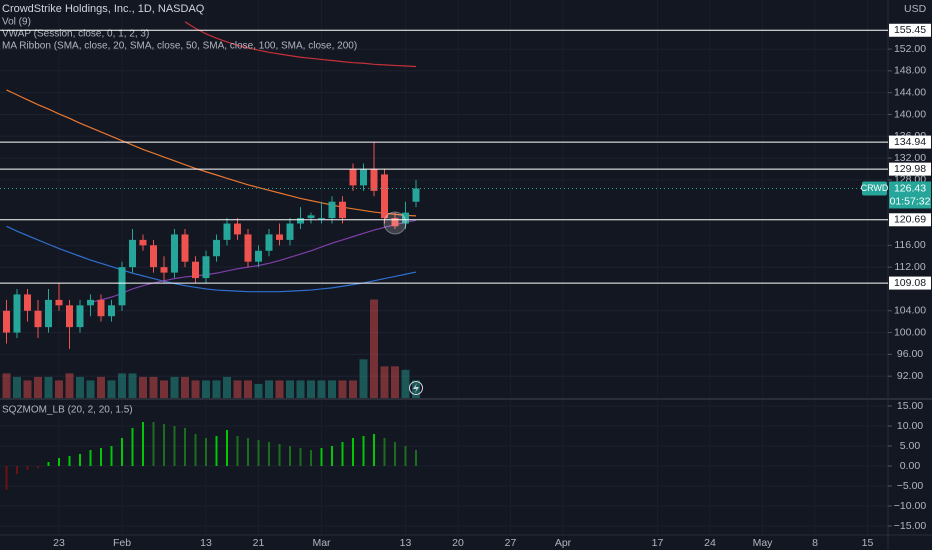  Describe the element at coordinates (910, 283) in the screenshot. I see `level-label: 109.08` at that location.